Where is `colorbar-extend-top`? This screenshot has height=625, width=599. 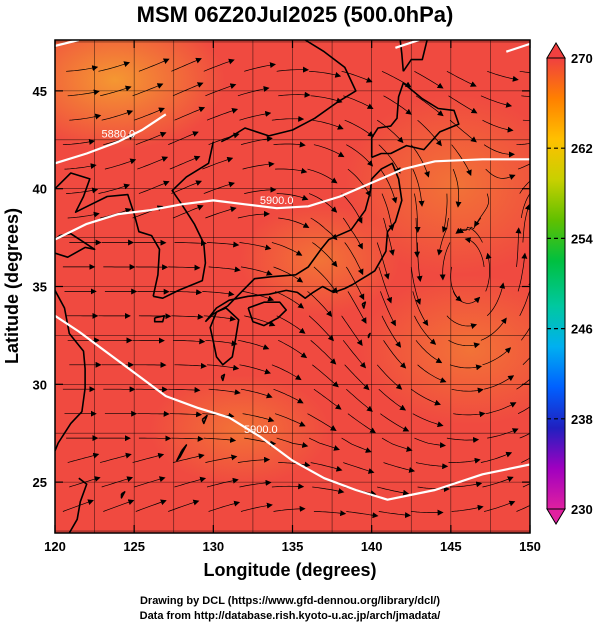
colorbar-extend-top is located at coordinates (556, 50).